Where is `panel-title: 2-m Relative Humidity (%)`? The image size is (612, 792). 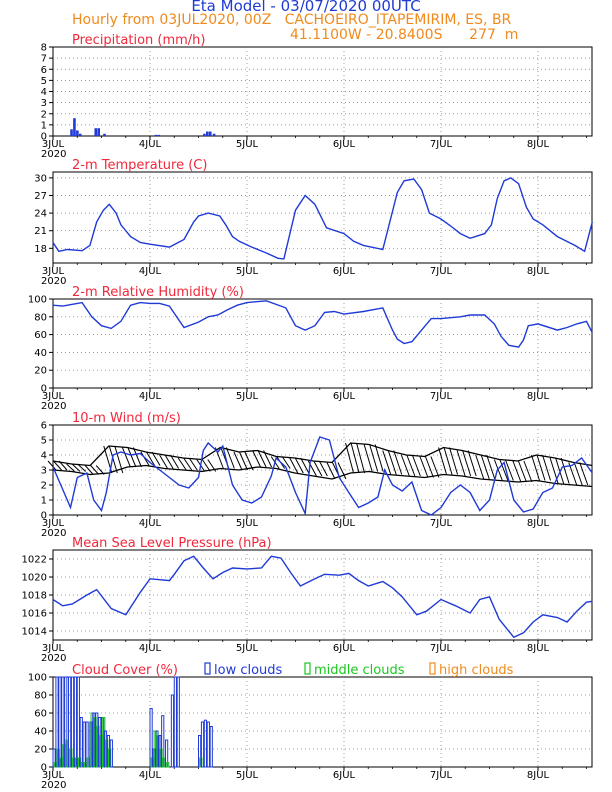 panel-title: 2-m Relative Humidity (%) is located at coordinates (158, 292).